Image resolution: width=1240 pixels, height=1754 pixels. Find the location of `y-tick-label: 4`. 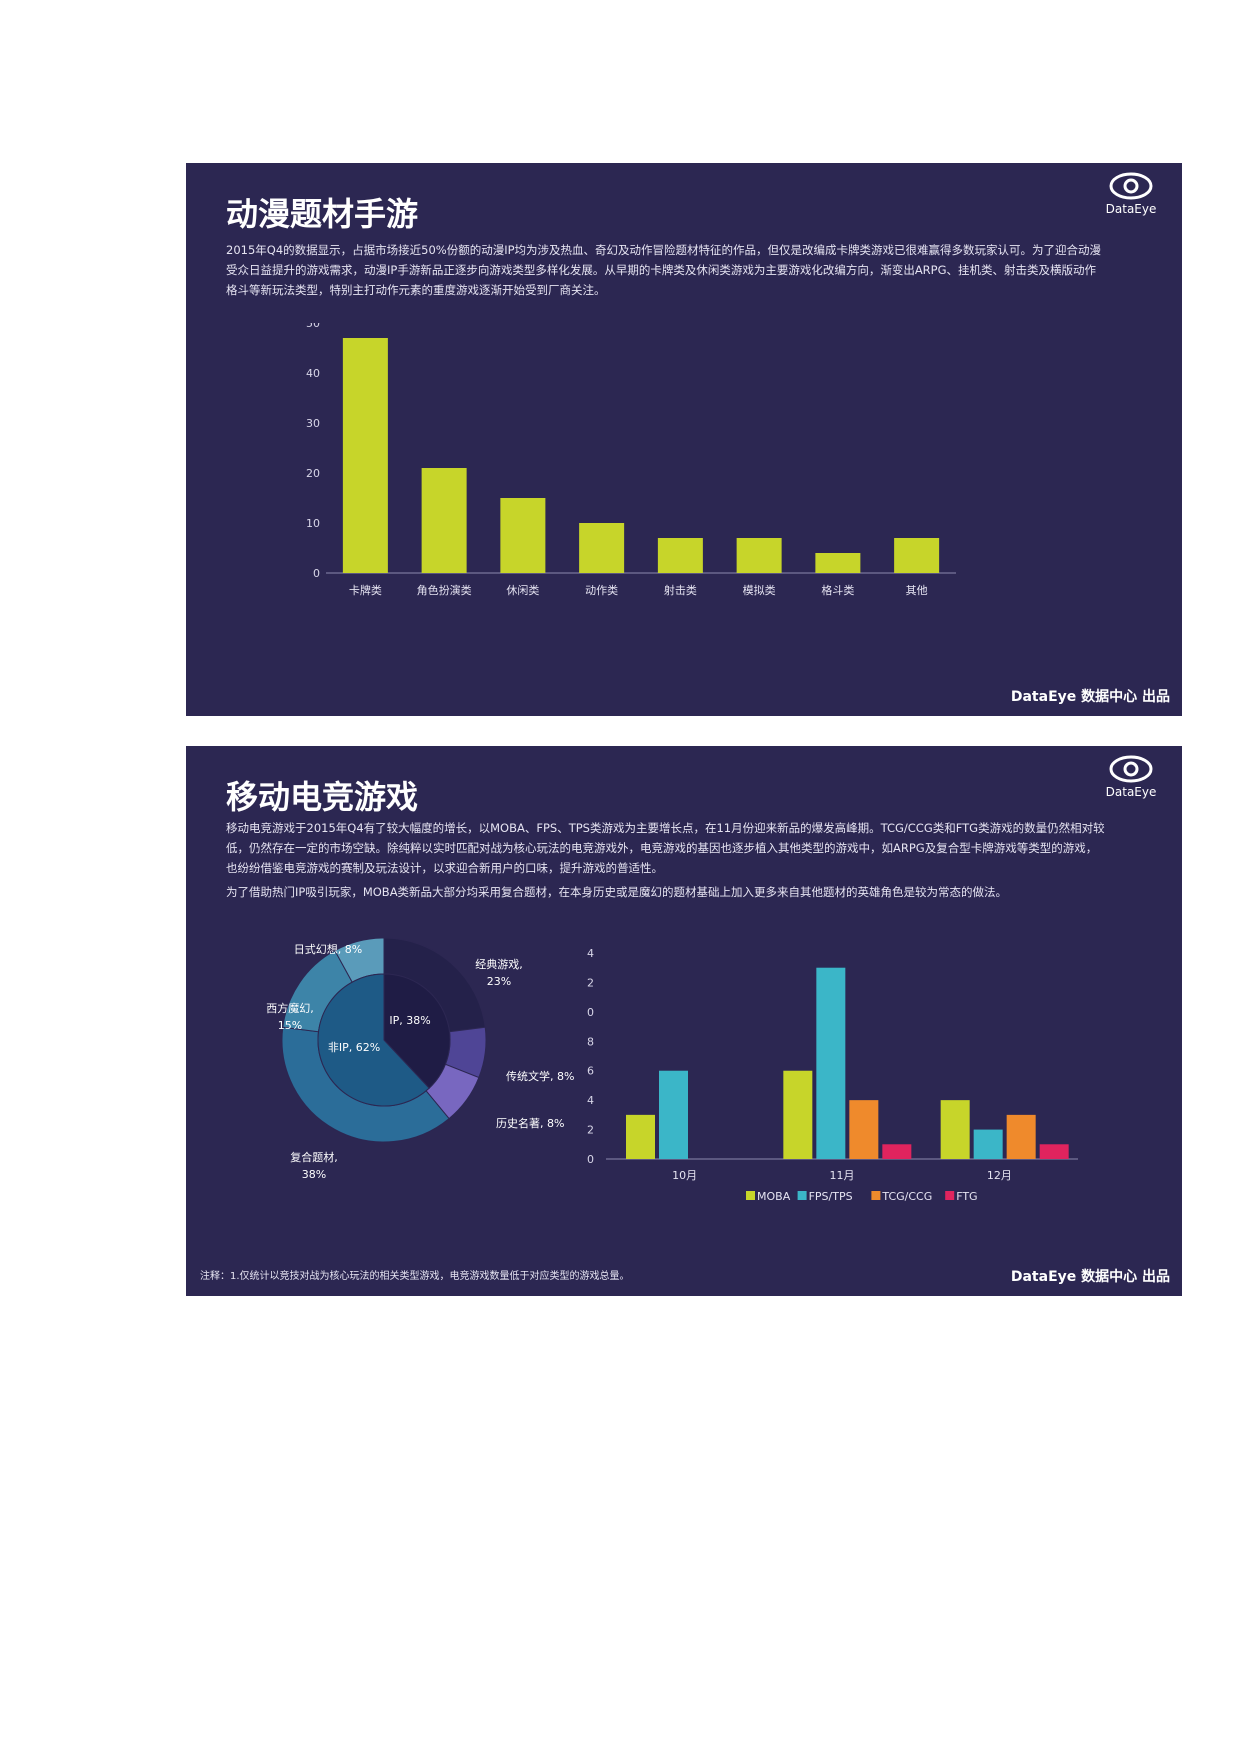

y-tick-label: 4 is located at coordinates (590, 1100).